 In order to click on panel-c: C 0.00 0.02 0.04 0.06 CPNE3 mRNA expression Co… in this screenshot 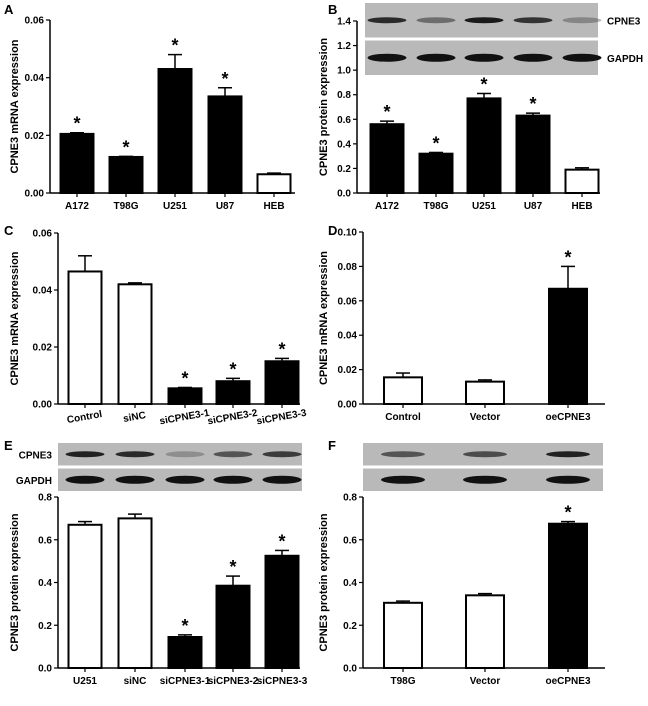, I will do `click(156, 325)`.